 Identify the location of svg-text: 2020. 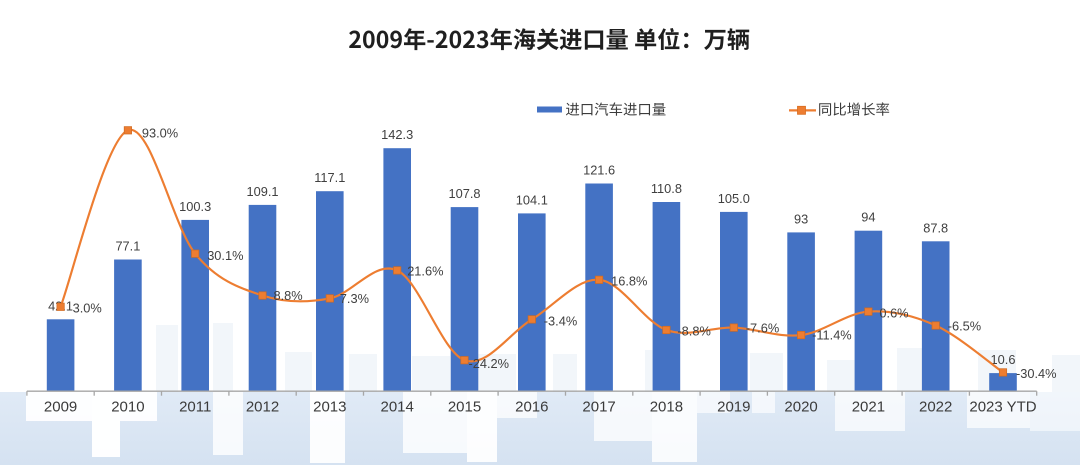
(800, 407).